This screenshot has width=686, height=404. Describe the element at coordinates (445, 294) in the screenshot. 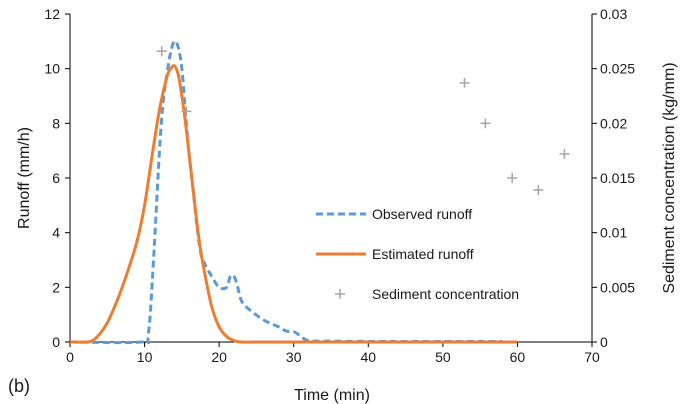

I see `legend-label-sediment-concentration: Sediment concentration` at that location.